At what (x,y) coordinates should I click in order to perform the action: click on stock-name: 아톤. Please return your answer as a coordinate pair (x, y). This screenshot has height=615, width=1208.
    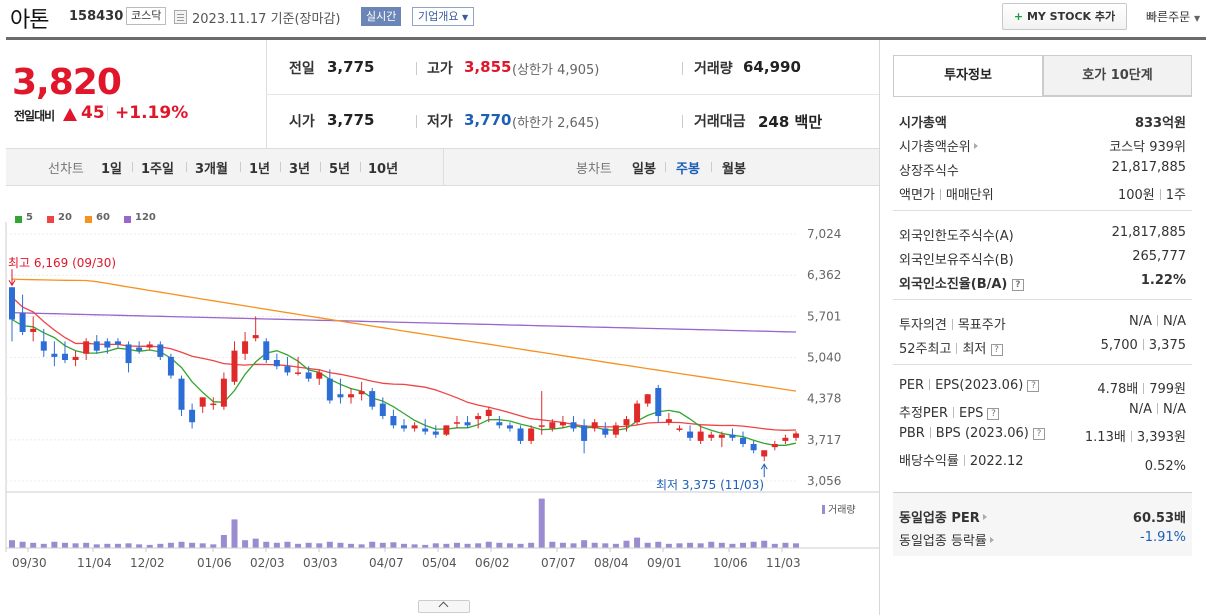
    Looking at the image, I should click on (29, 20).